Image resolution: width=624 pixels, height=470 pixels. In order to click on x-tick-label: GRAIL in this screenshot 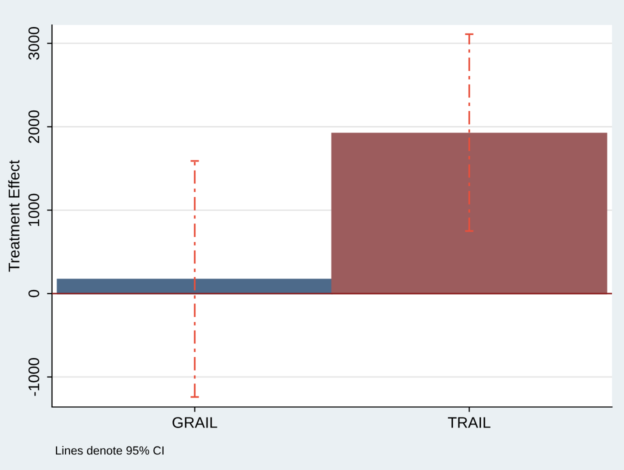, I will do `click(195, 422)`.